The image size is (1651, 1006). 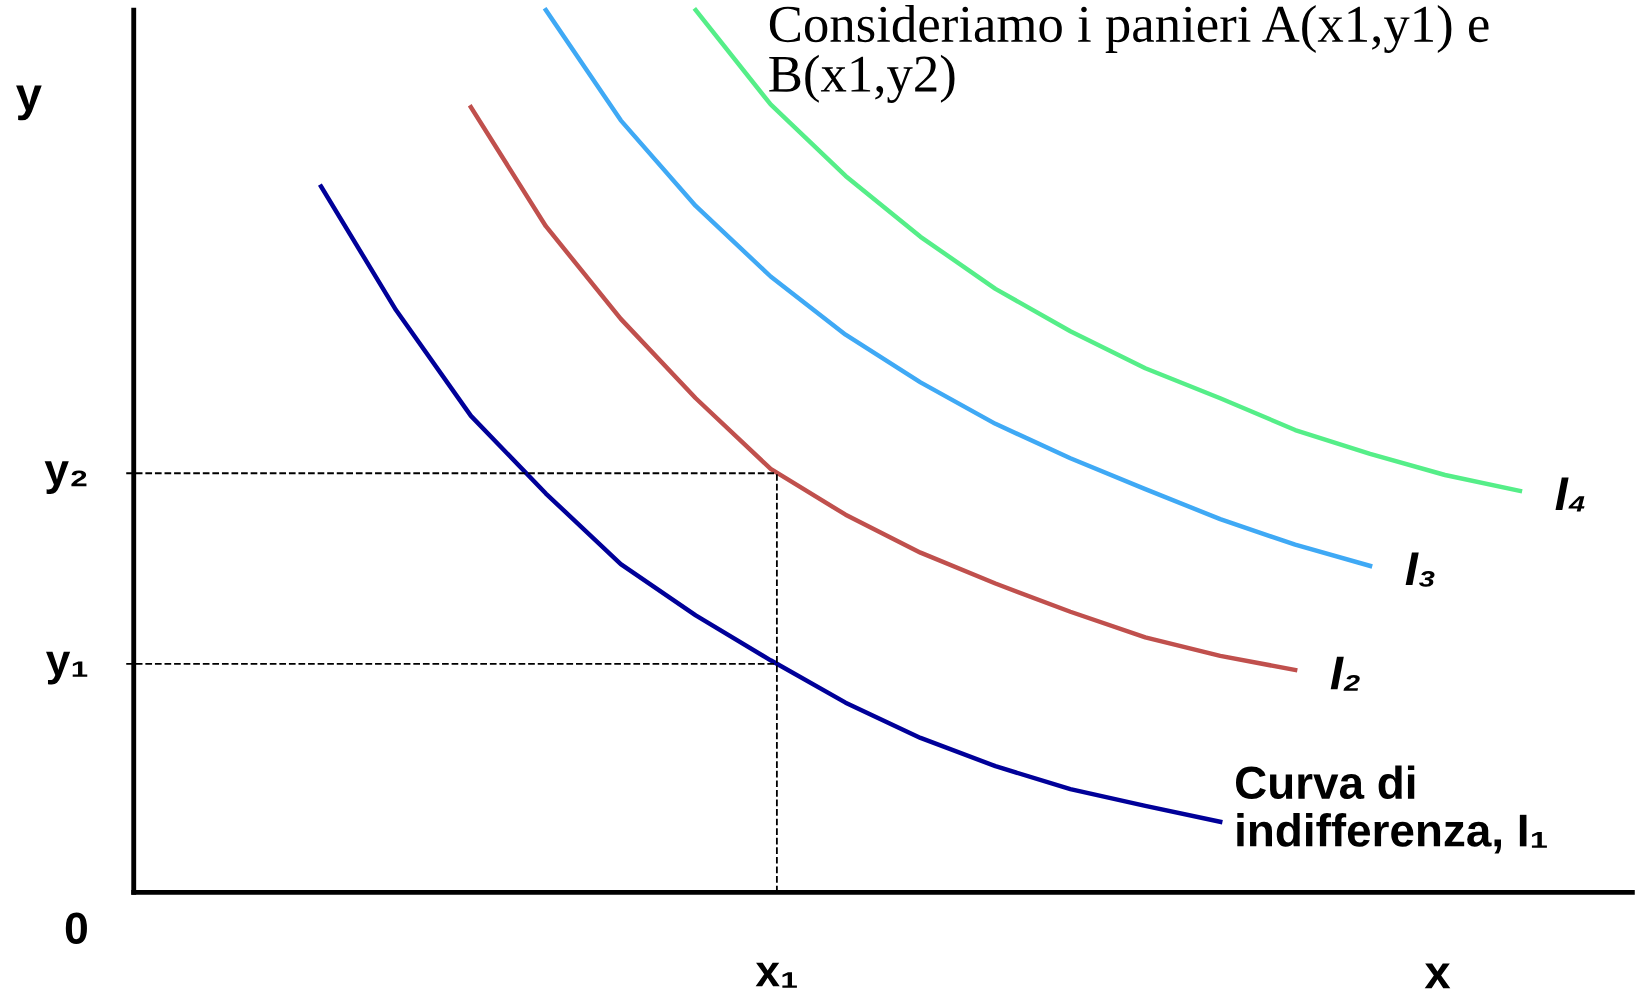 I want to click on text: x₁, so click(x=776, y=975).